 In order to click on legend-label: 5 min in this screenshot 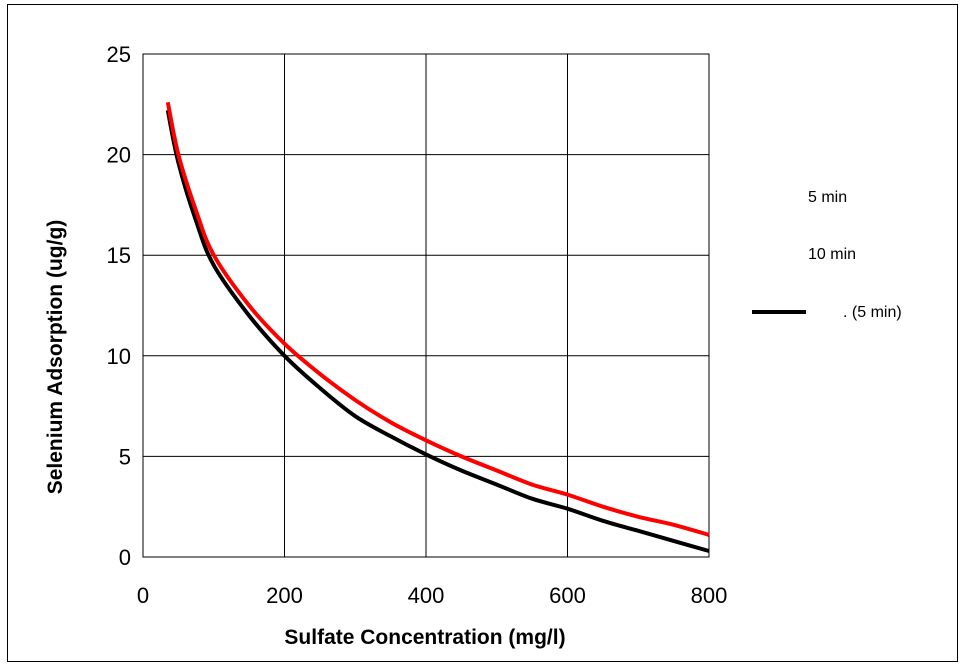, I will do `click(827, 197)`.